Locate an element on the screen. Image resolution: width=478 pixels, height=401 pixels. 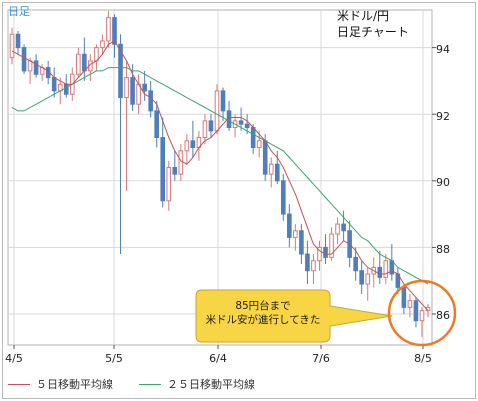
legend-swatch-ma5 is located at coordinates (19, 384).